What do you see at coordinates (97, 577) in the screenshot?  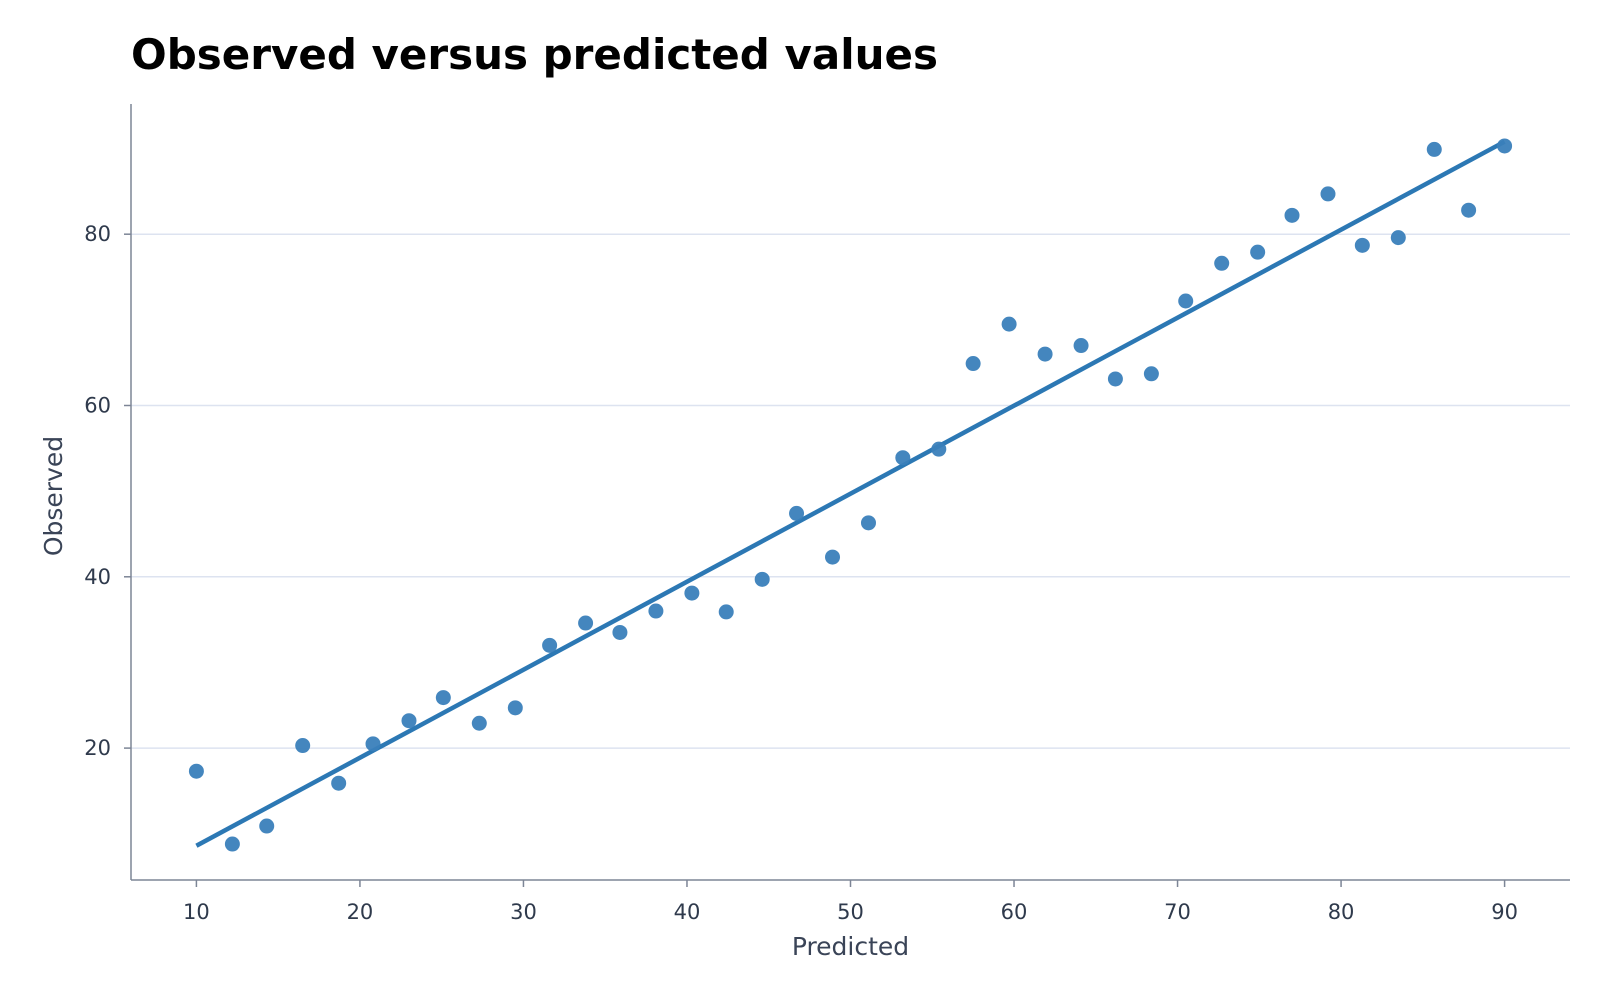 I see `y-tick-label-40: 40` at bounding box center [97, 577].